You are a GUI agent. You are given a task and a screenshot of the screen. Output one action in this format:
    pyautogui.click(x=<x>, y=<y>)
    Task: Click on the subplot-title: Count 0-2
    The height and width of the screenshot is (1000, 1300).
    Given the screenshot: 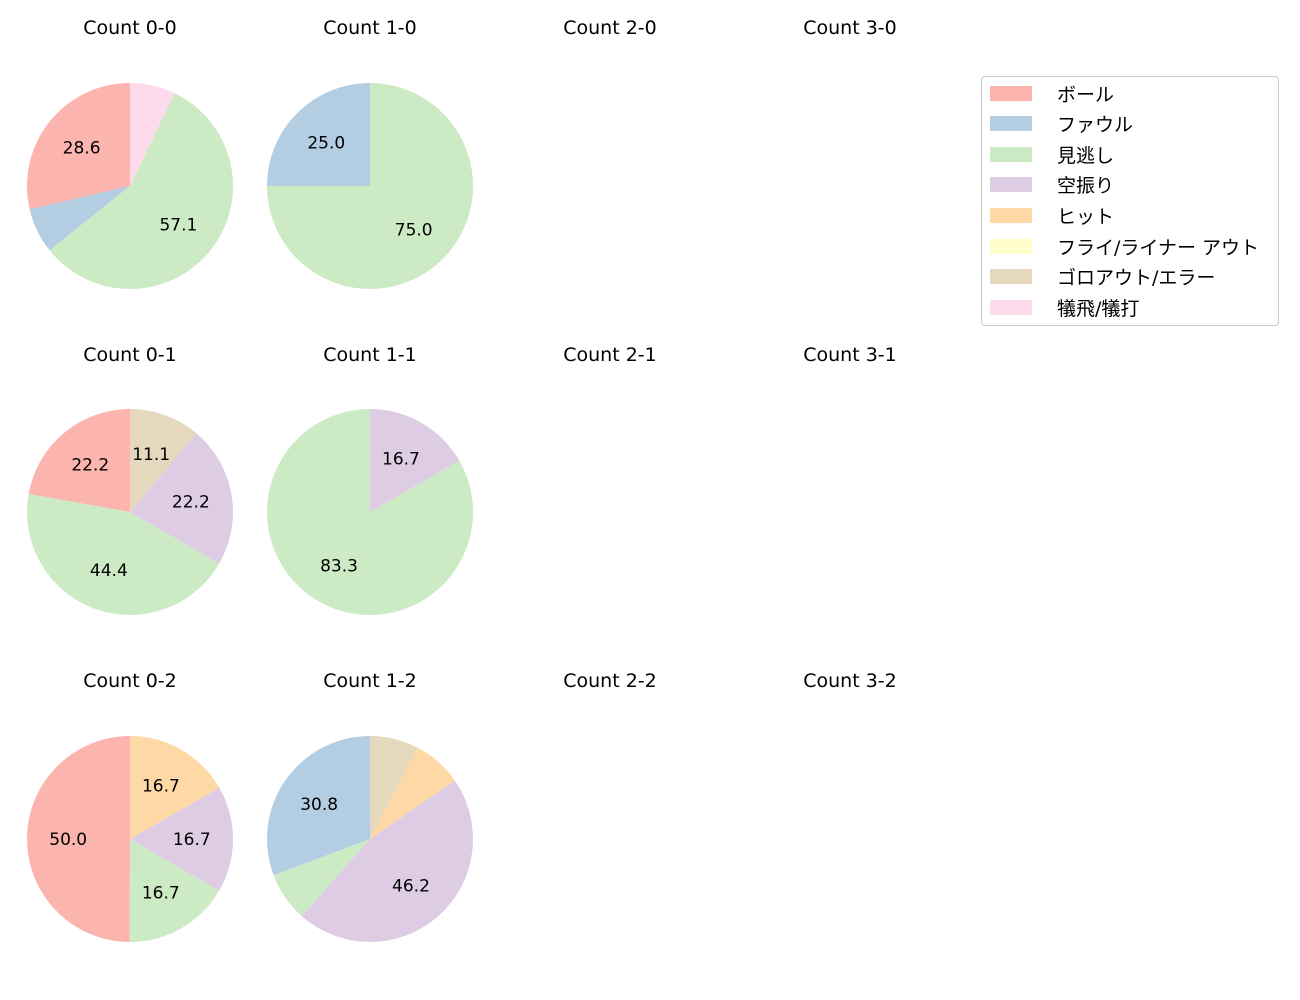 What is the action you would take?
    pyautogui.click(x=130, y=681)
    